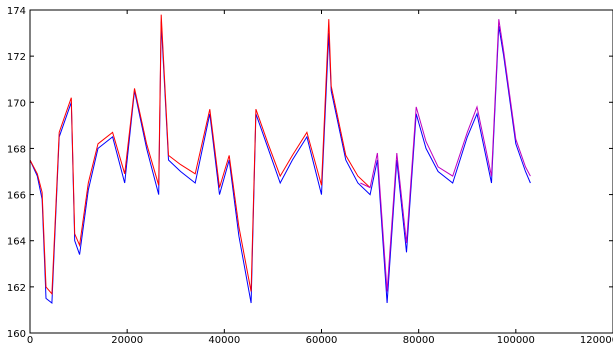  Describe the element at coordinates (596, 340) in the screenshot. I see `x-tick-label: 120000` at that location.